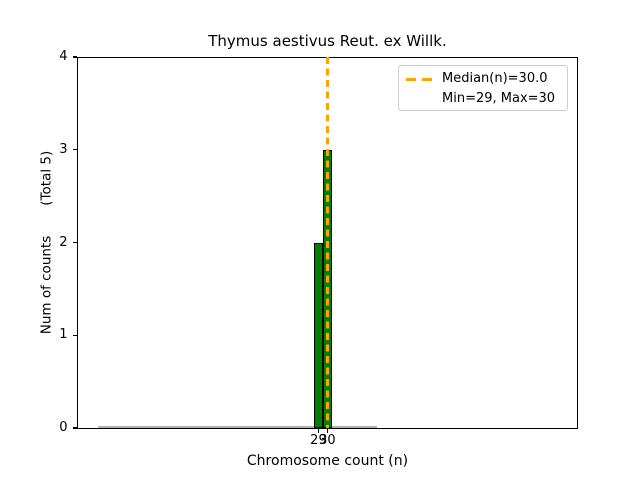  I want to click on y-tick-label: 2, so click(63, 242).